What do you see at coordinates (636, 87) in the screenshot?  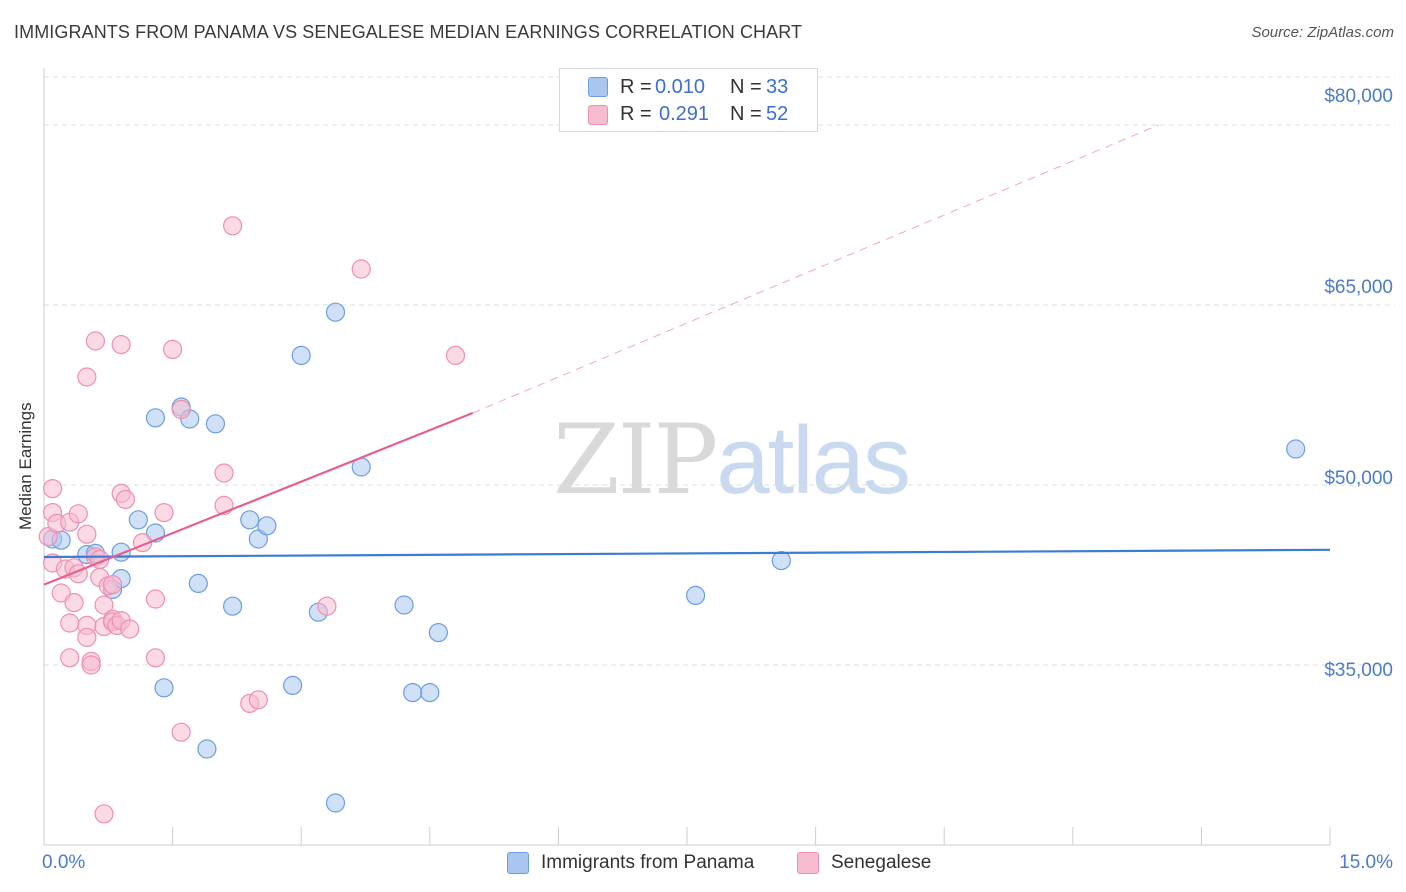 I see `panama-r-label: R =` at bounding box center [636, 87].